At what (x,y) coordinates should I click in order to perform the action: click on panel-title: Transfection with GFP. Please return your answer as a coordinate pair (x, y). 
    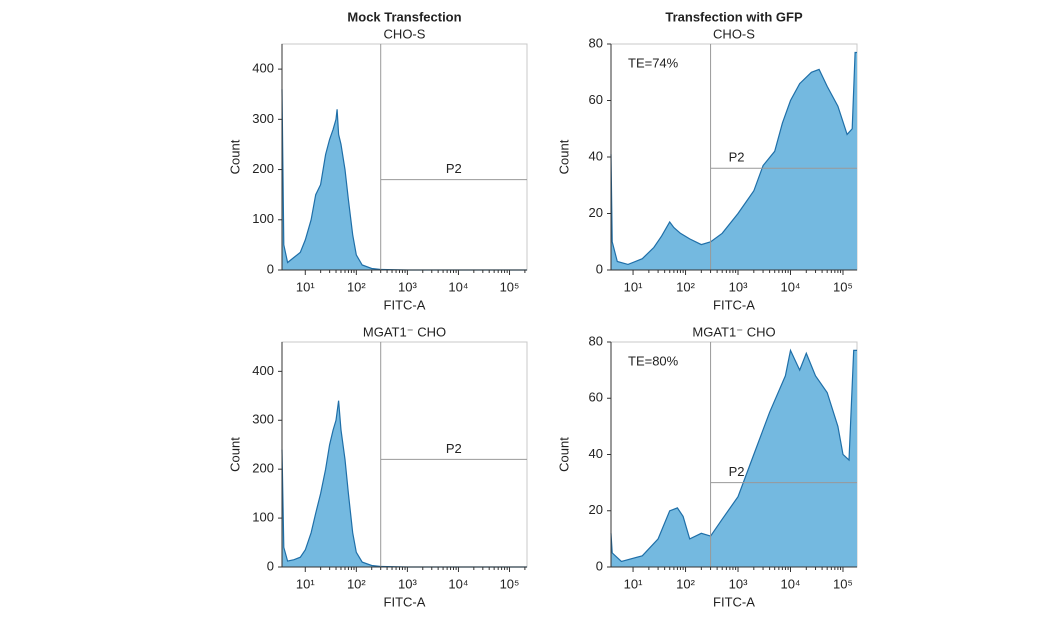
    Looking at the image, I should click on (734, 16).